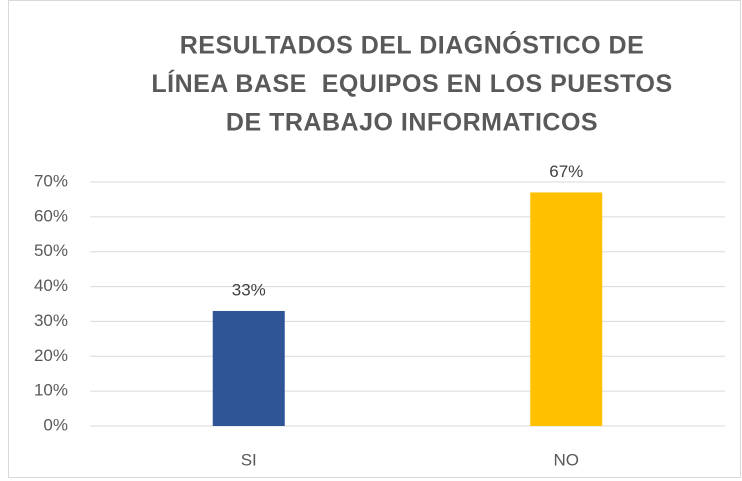 The width and height of the screenshot is (742, 481). What do you see at coordinates (51, 215) in the screenshot?
I see `y-tick-label: 60%` at bounding box center [51, 215].